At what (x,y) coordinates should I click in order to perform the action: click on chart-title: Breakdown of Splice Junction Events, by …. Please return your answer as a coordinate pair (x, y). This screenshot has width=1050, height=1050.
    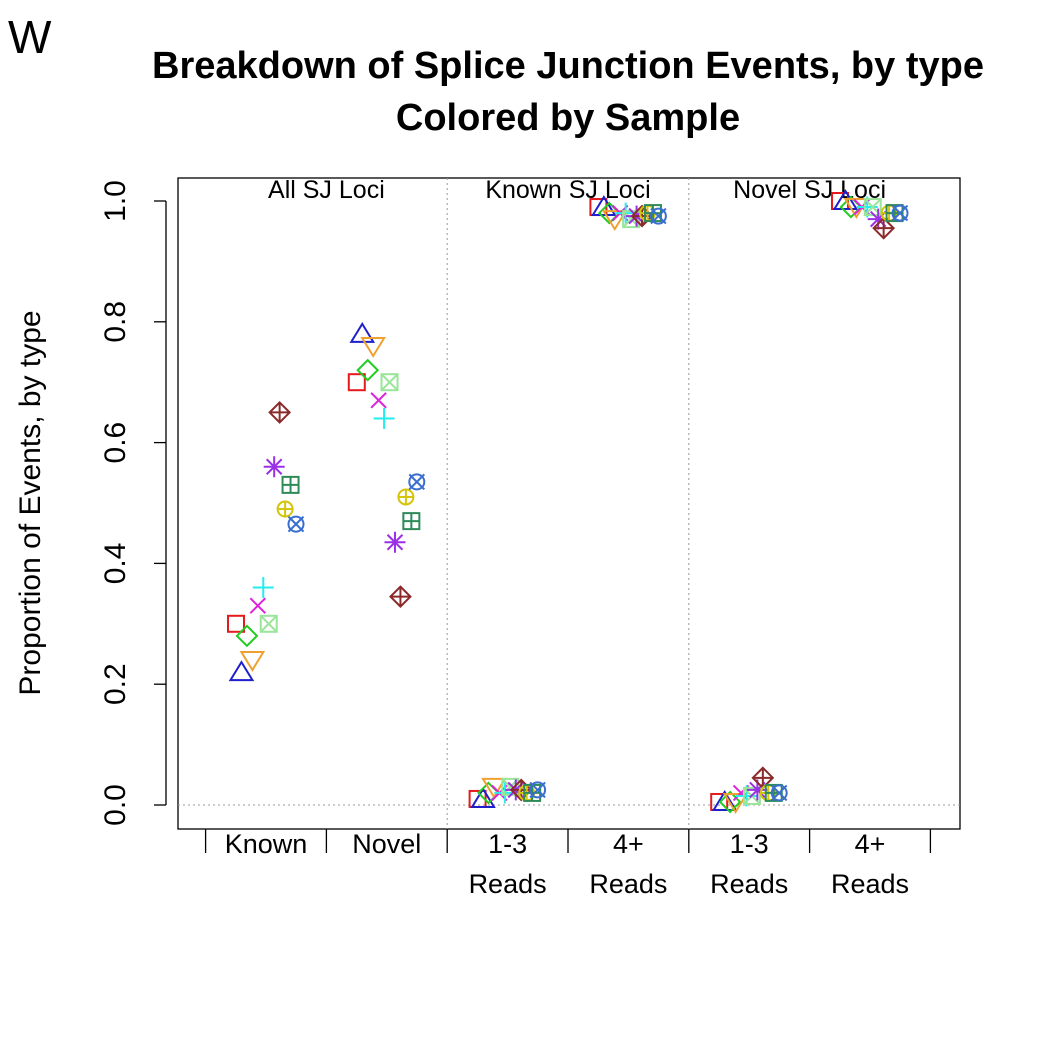
    Looking at the image, I should click on (568, 66).